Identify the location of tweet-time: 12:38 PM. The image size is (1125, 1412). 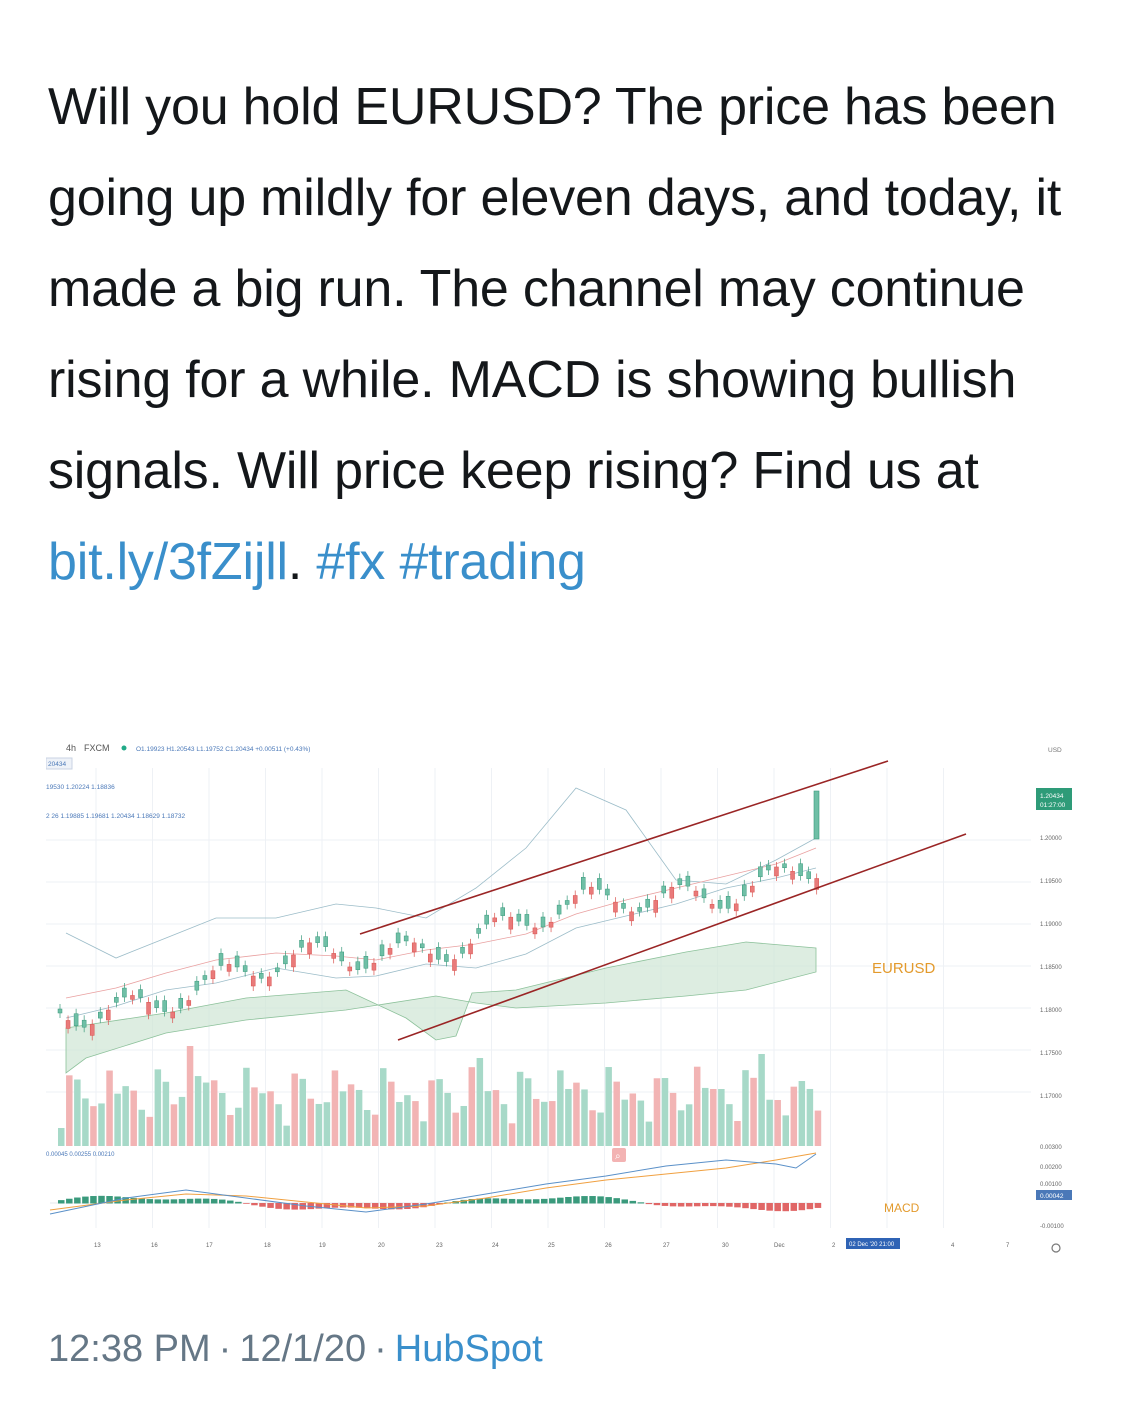
(129, 1349).